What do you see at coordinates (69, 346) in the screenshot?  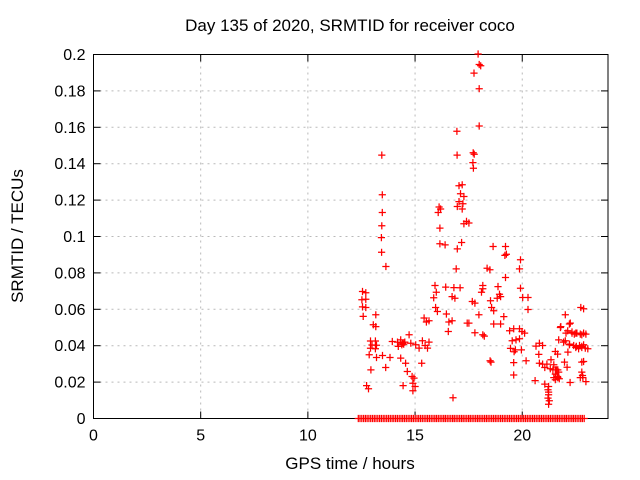 I see `y-tick-label: 0.04` at bounding box center [69, 346].